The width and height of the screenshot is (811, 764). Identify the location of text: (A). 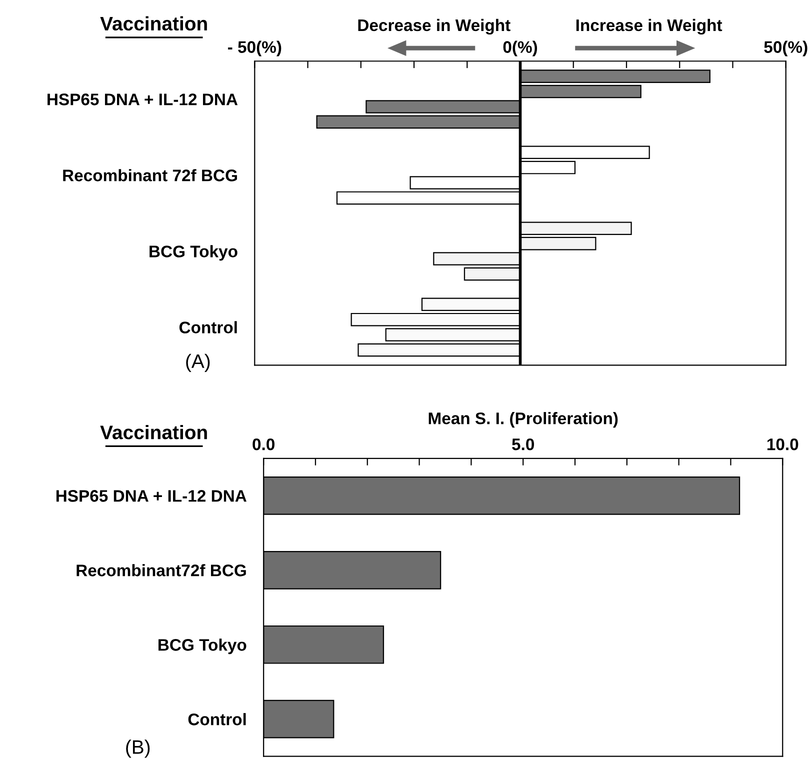
(198, 363).